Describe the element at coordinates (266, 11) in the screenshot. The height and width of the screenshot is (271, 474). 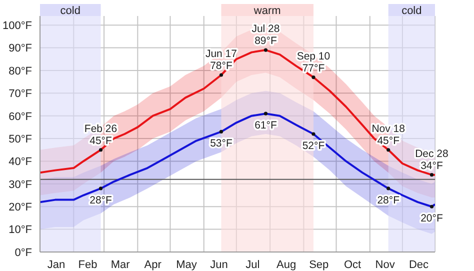
I see `band-label: warm` at that location.